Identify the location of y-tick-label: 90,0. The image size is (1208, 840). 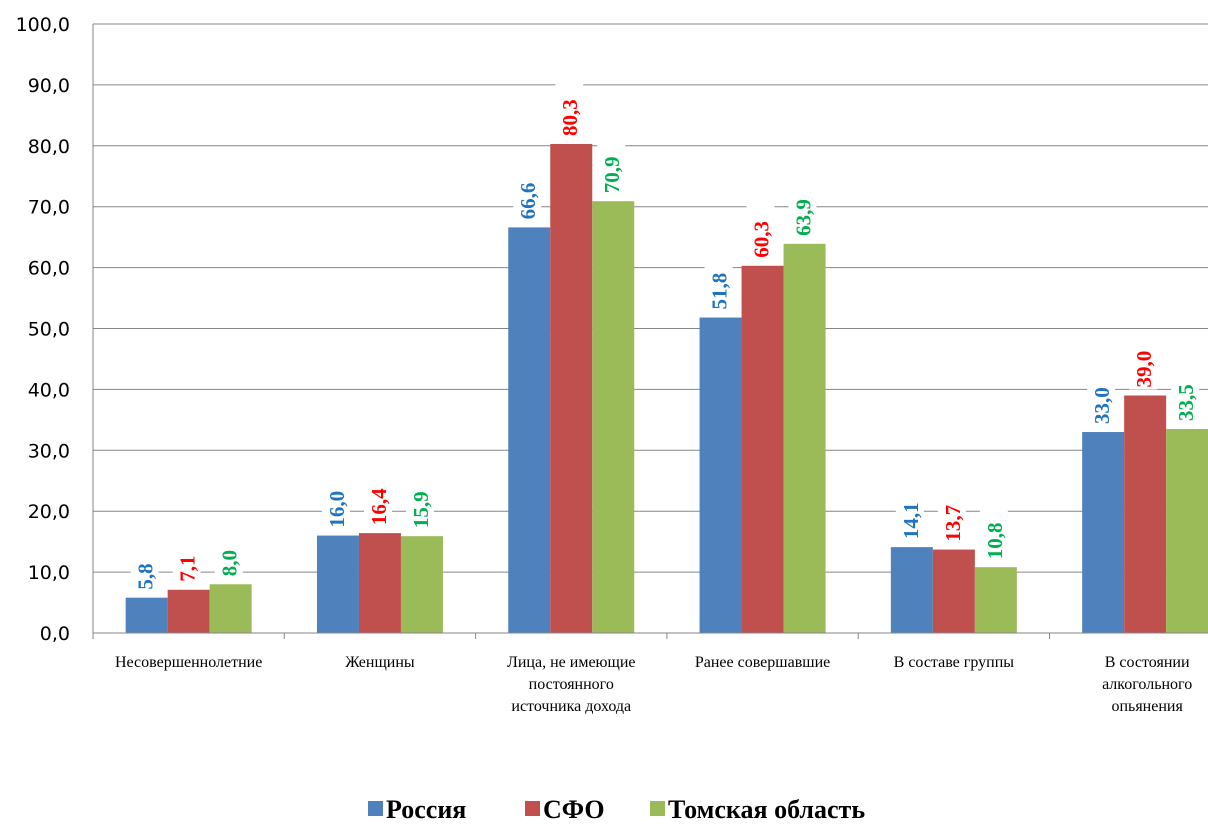
(49, 86).